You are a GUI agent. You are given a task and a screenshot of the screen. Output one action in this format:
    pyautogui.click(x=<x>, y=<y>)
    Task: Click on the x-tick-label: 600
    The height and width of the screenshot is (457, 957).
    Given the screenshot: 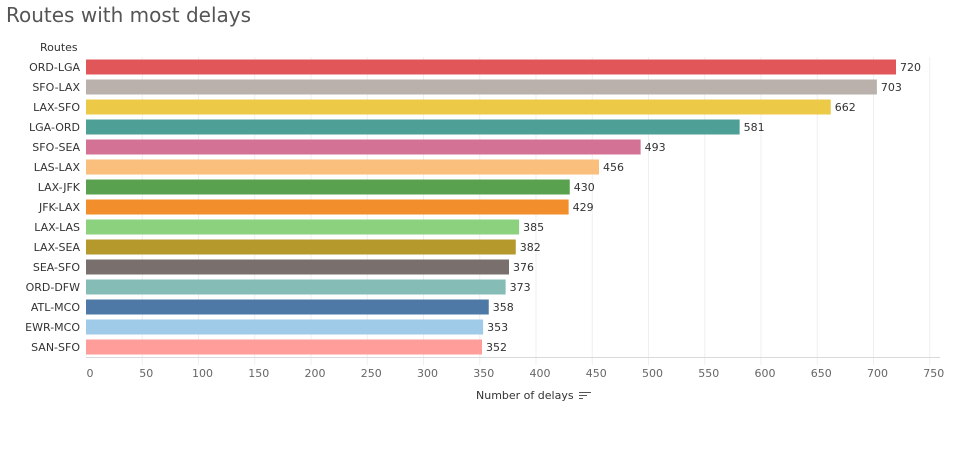 What is the action you would take?
    pyautogui.click(x=765, y=373)
    